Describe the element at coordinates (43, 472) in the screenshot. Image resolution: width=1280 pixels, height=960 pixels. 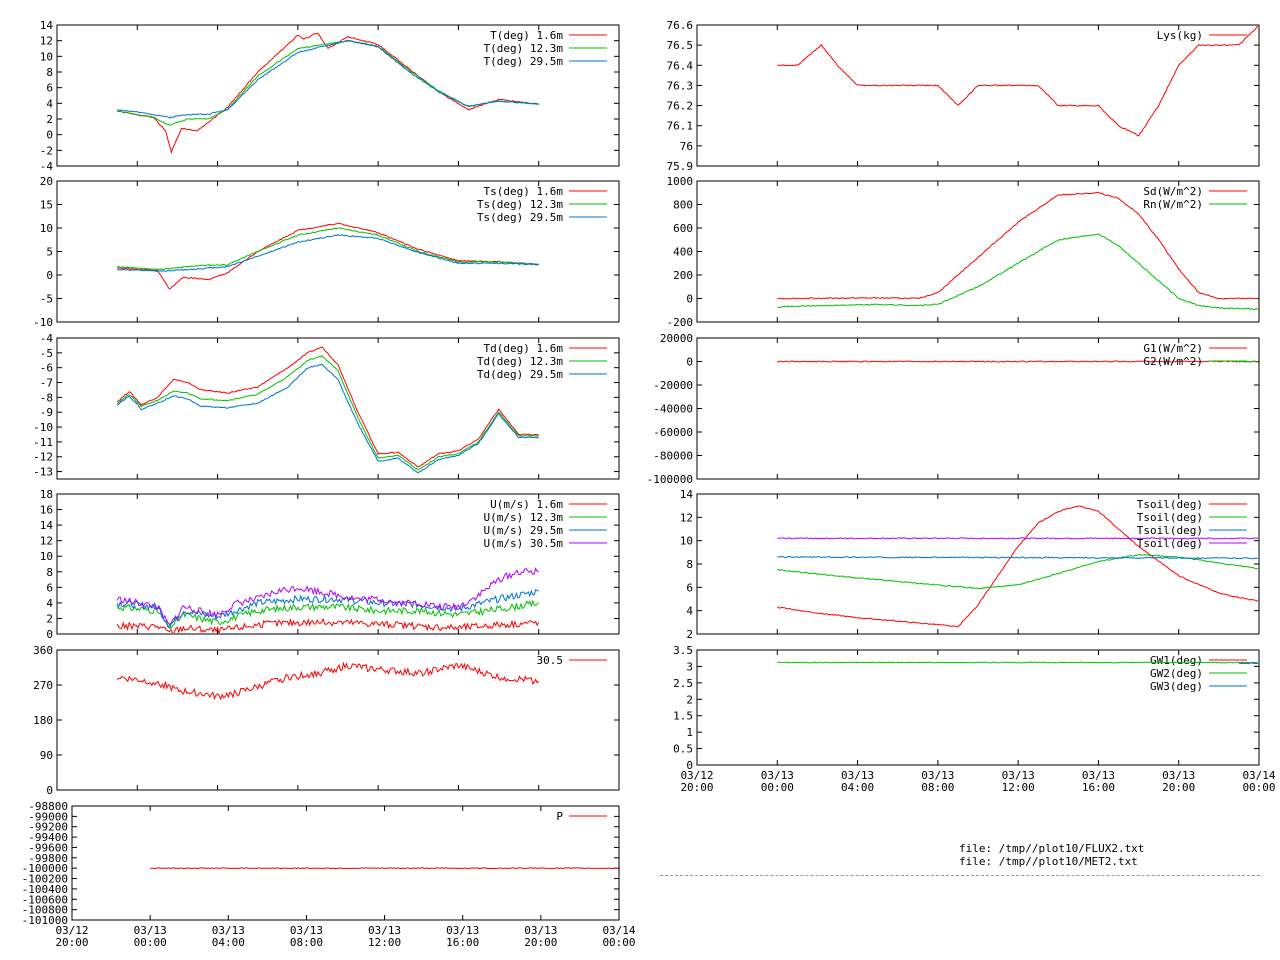
I see `y-tick-label: -13` at that location.